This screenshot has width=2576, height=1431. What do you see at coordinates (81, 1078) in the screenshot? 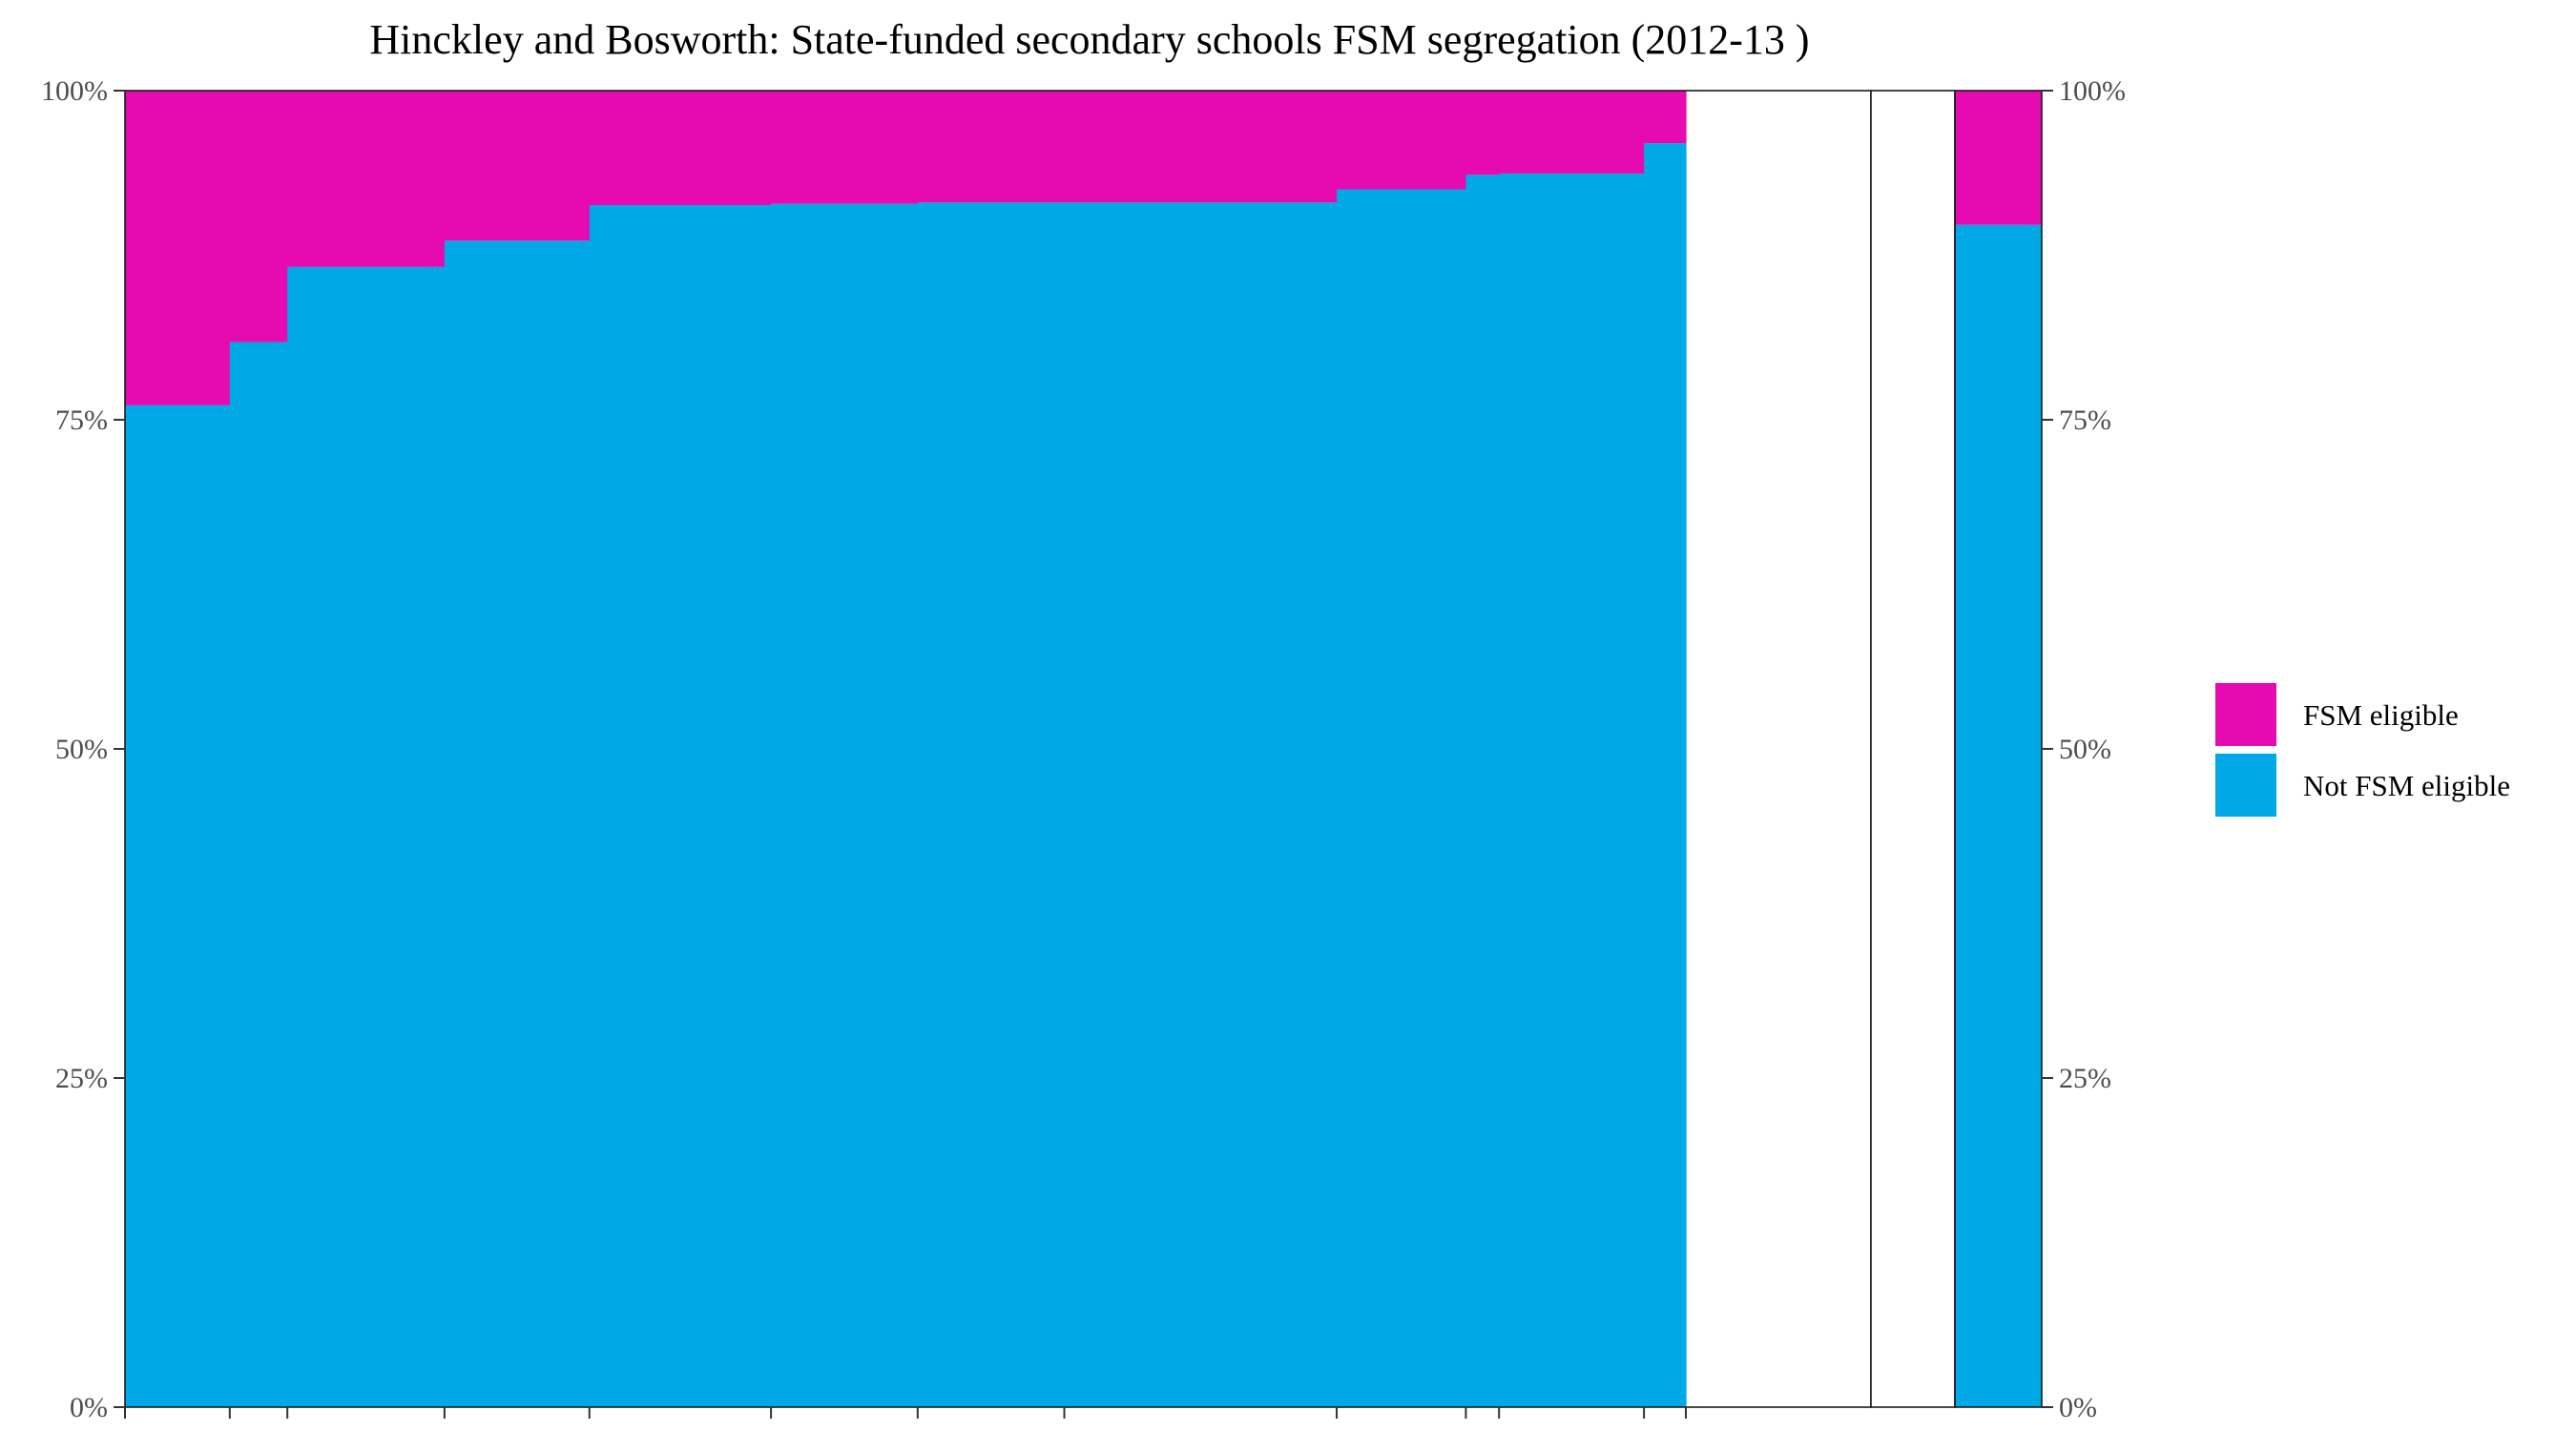
I see `left-tick-label: 25%` at bounding box center [81, 1078].